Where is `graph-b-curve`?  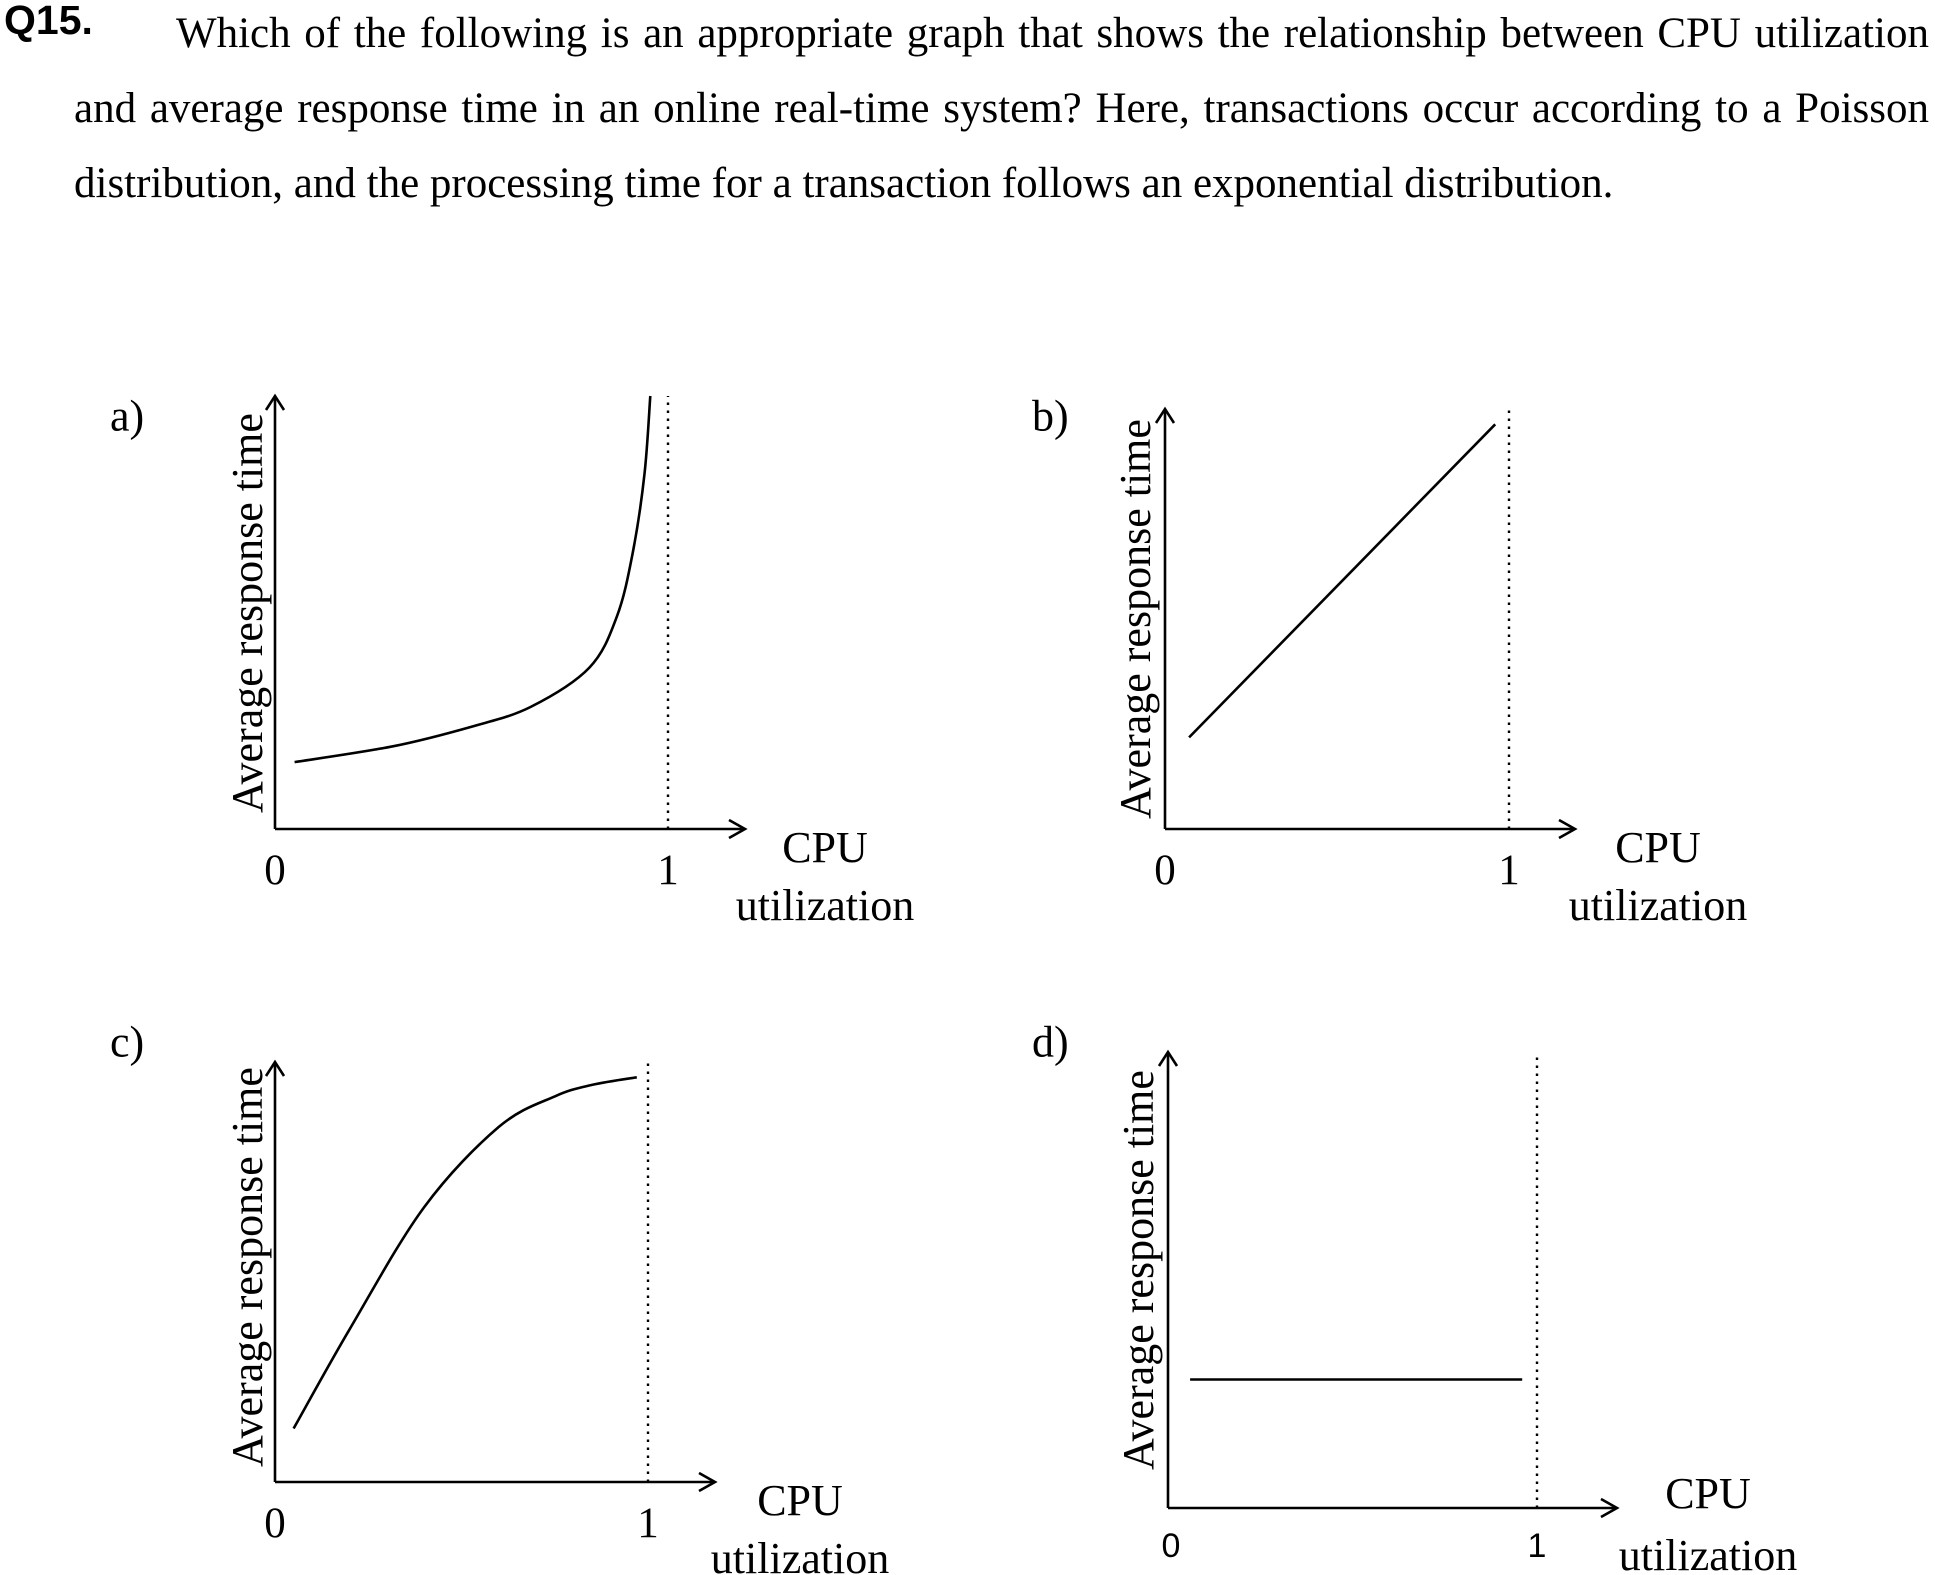 graph-b-curve is located at coordinates (1342, 581).